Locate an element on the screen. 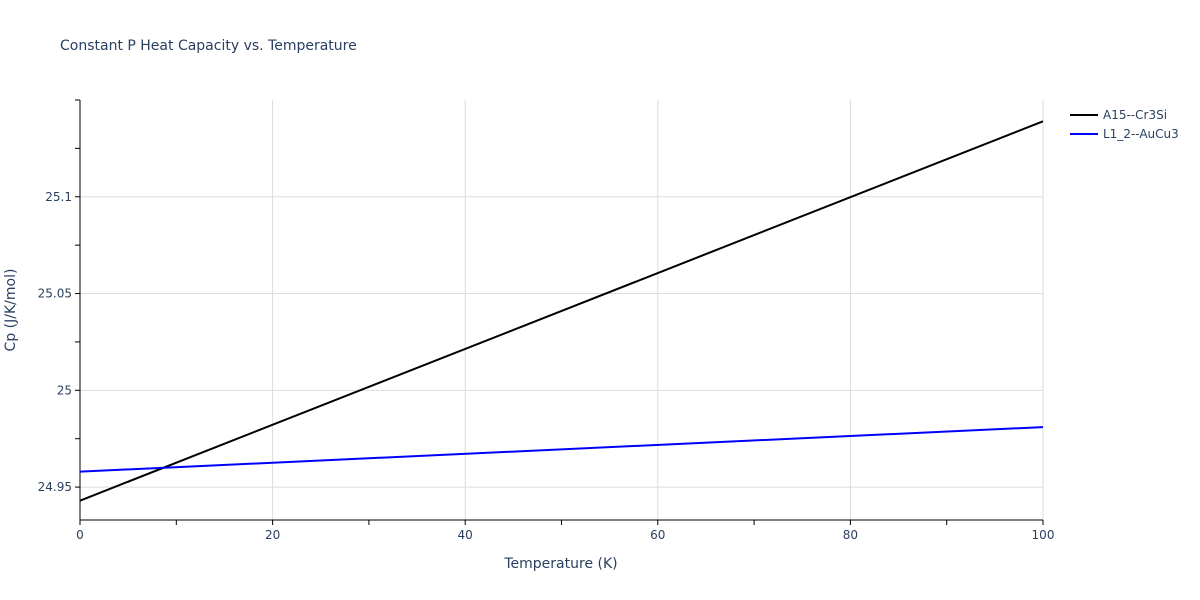 The height and width of the screenshot is (600, 1200). x-tick-label: 20 is located at coordinates (272, 535).